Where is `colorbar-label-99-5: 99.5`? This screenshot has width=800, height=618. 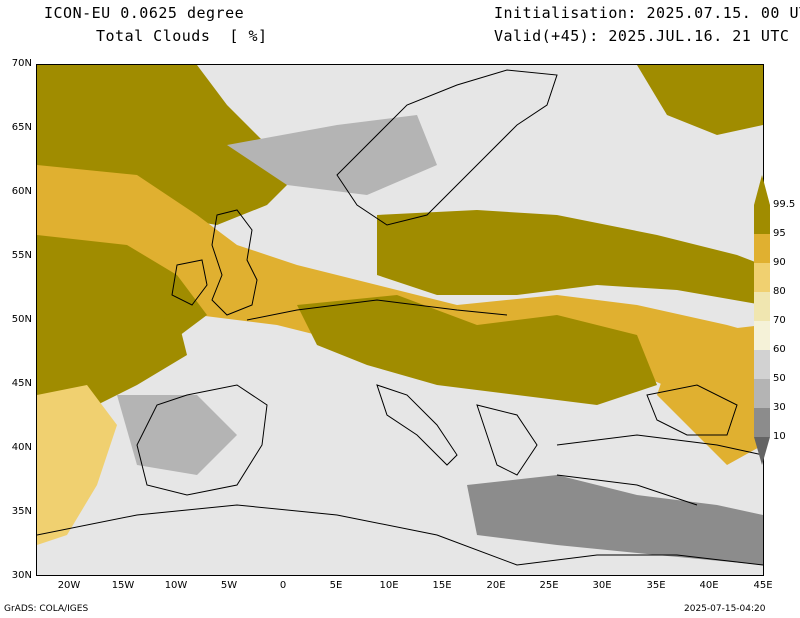
colorbar-label-99-5: 99.5 is located at coordinates (784, 204).